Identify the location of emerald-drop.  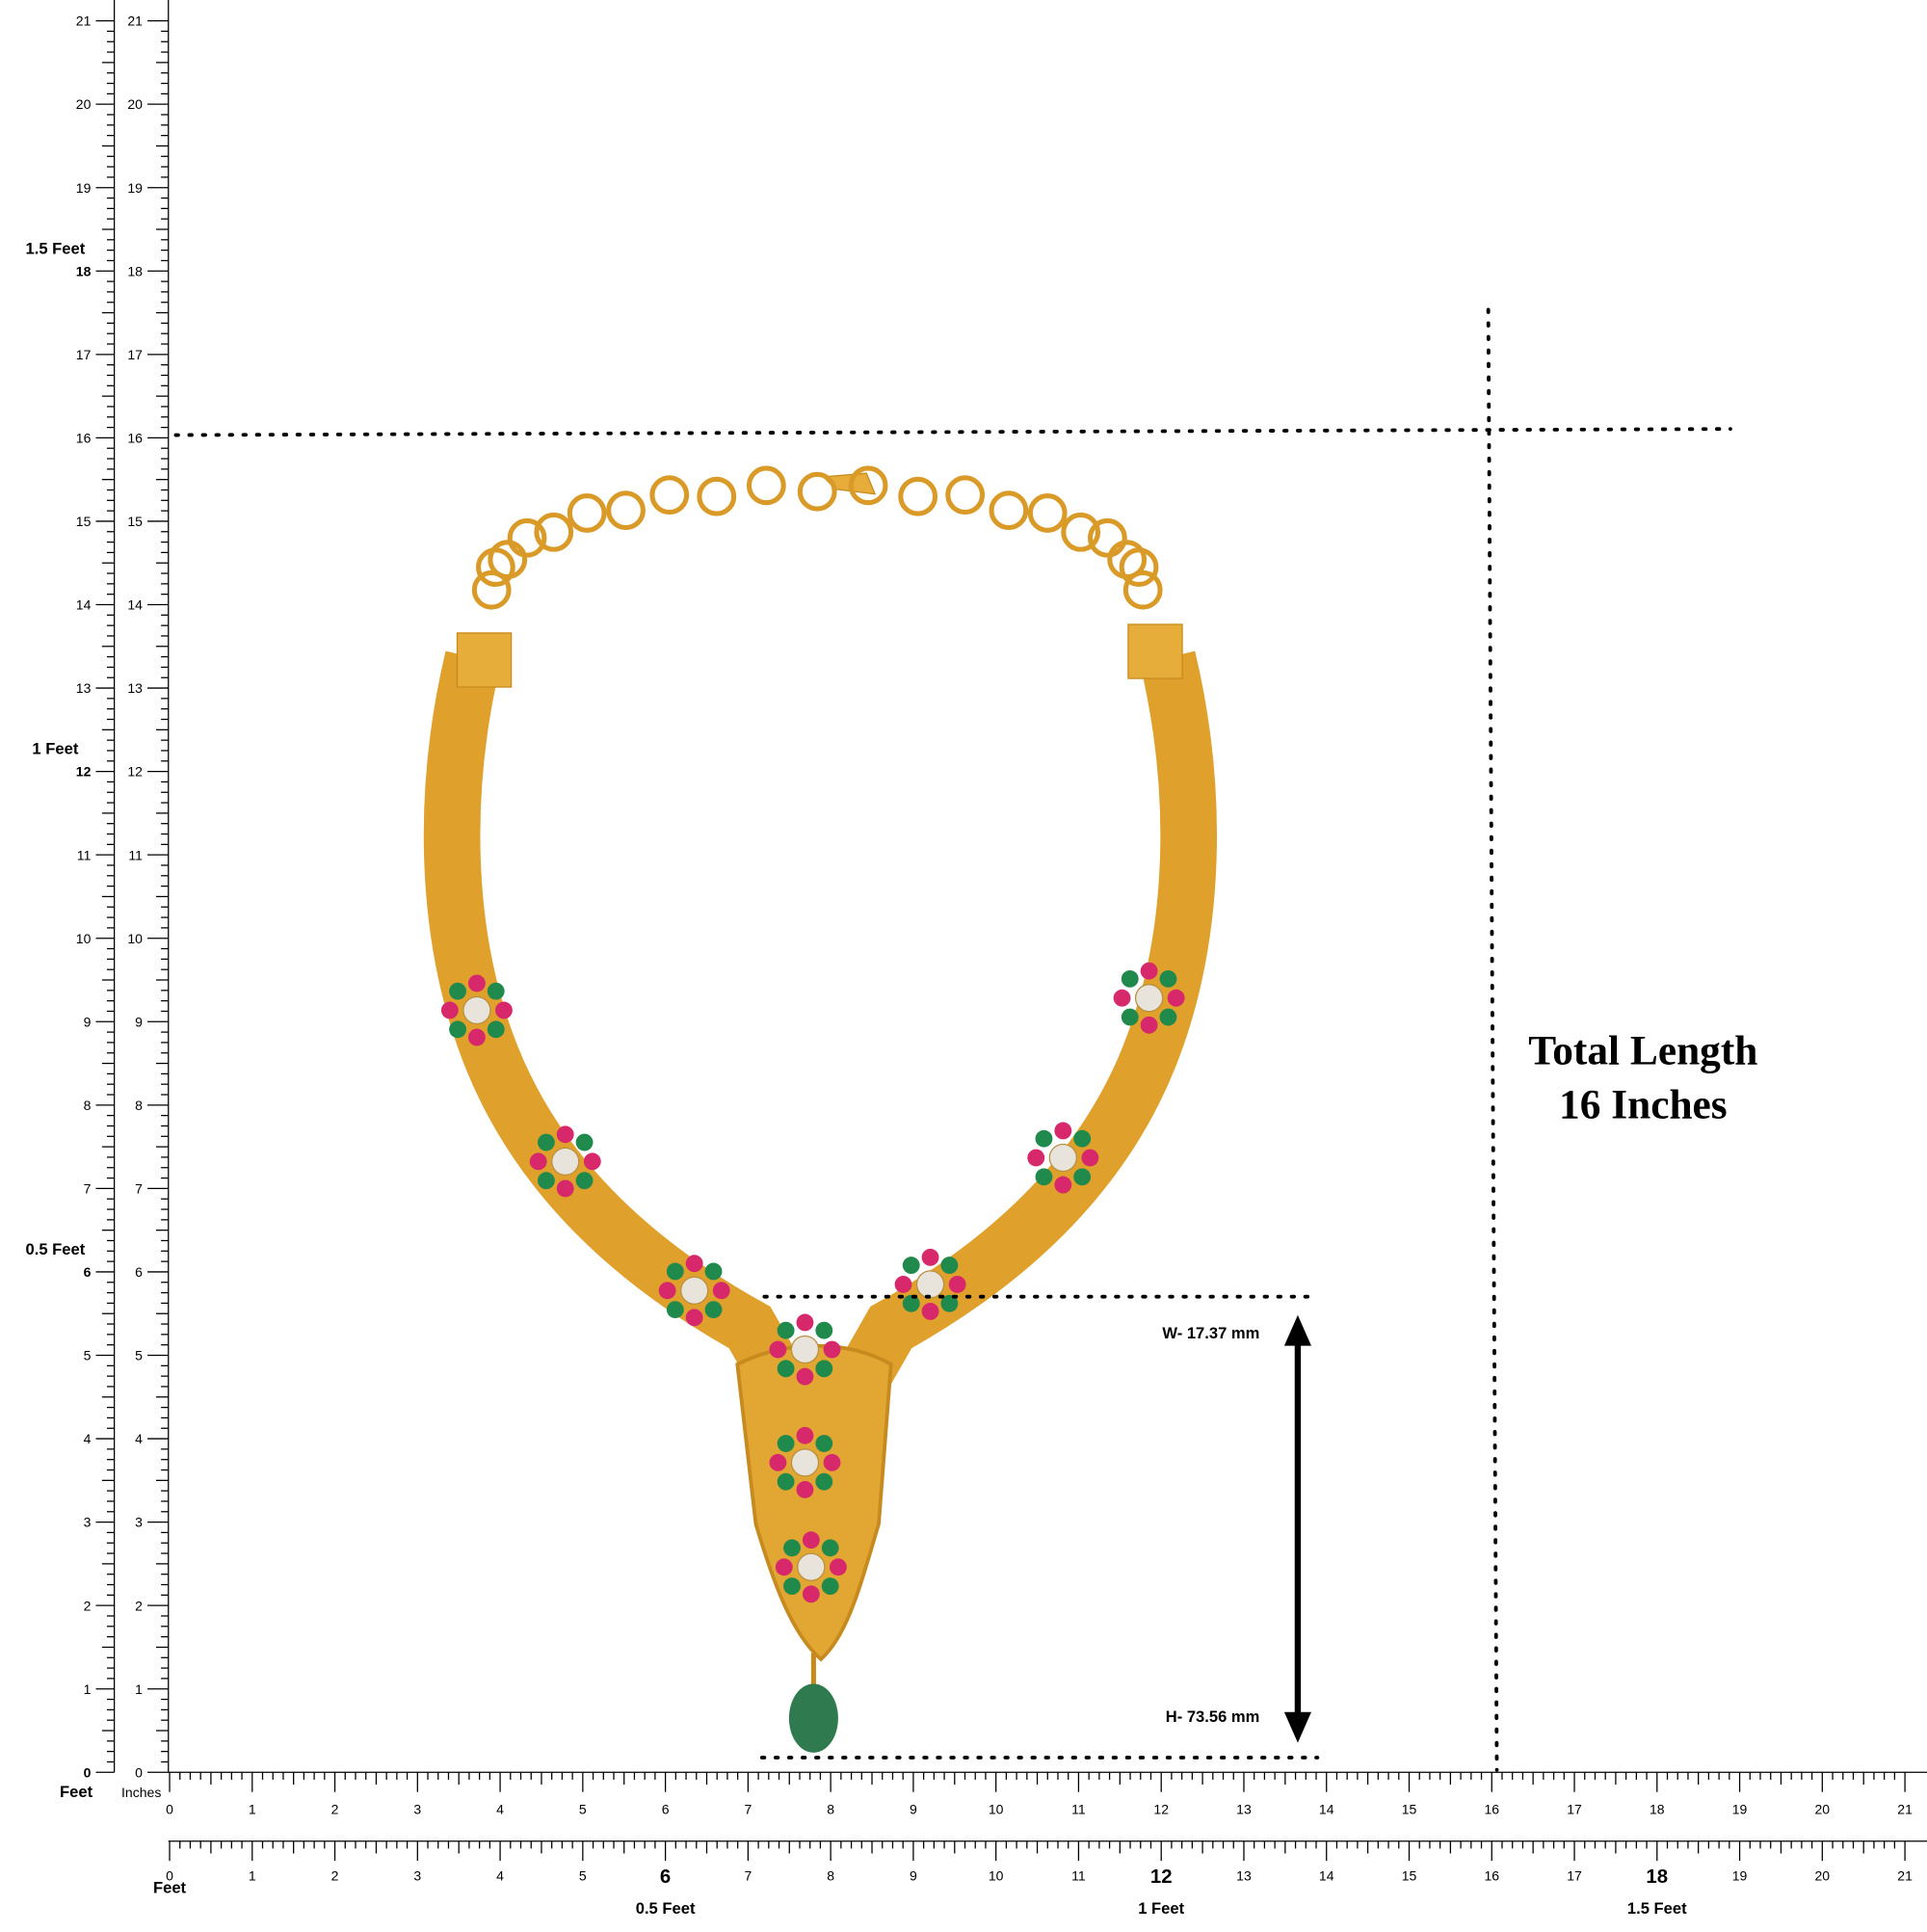
(813, 1718).